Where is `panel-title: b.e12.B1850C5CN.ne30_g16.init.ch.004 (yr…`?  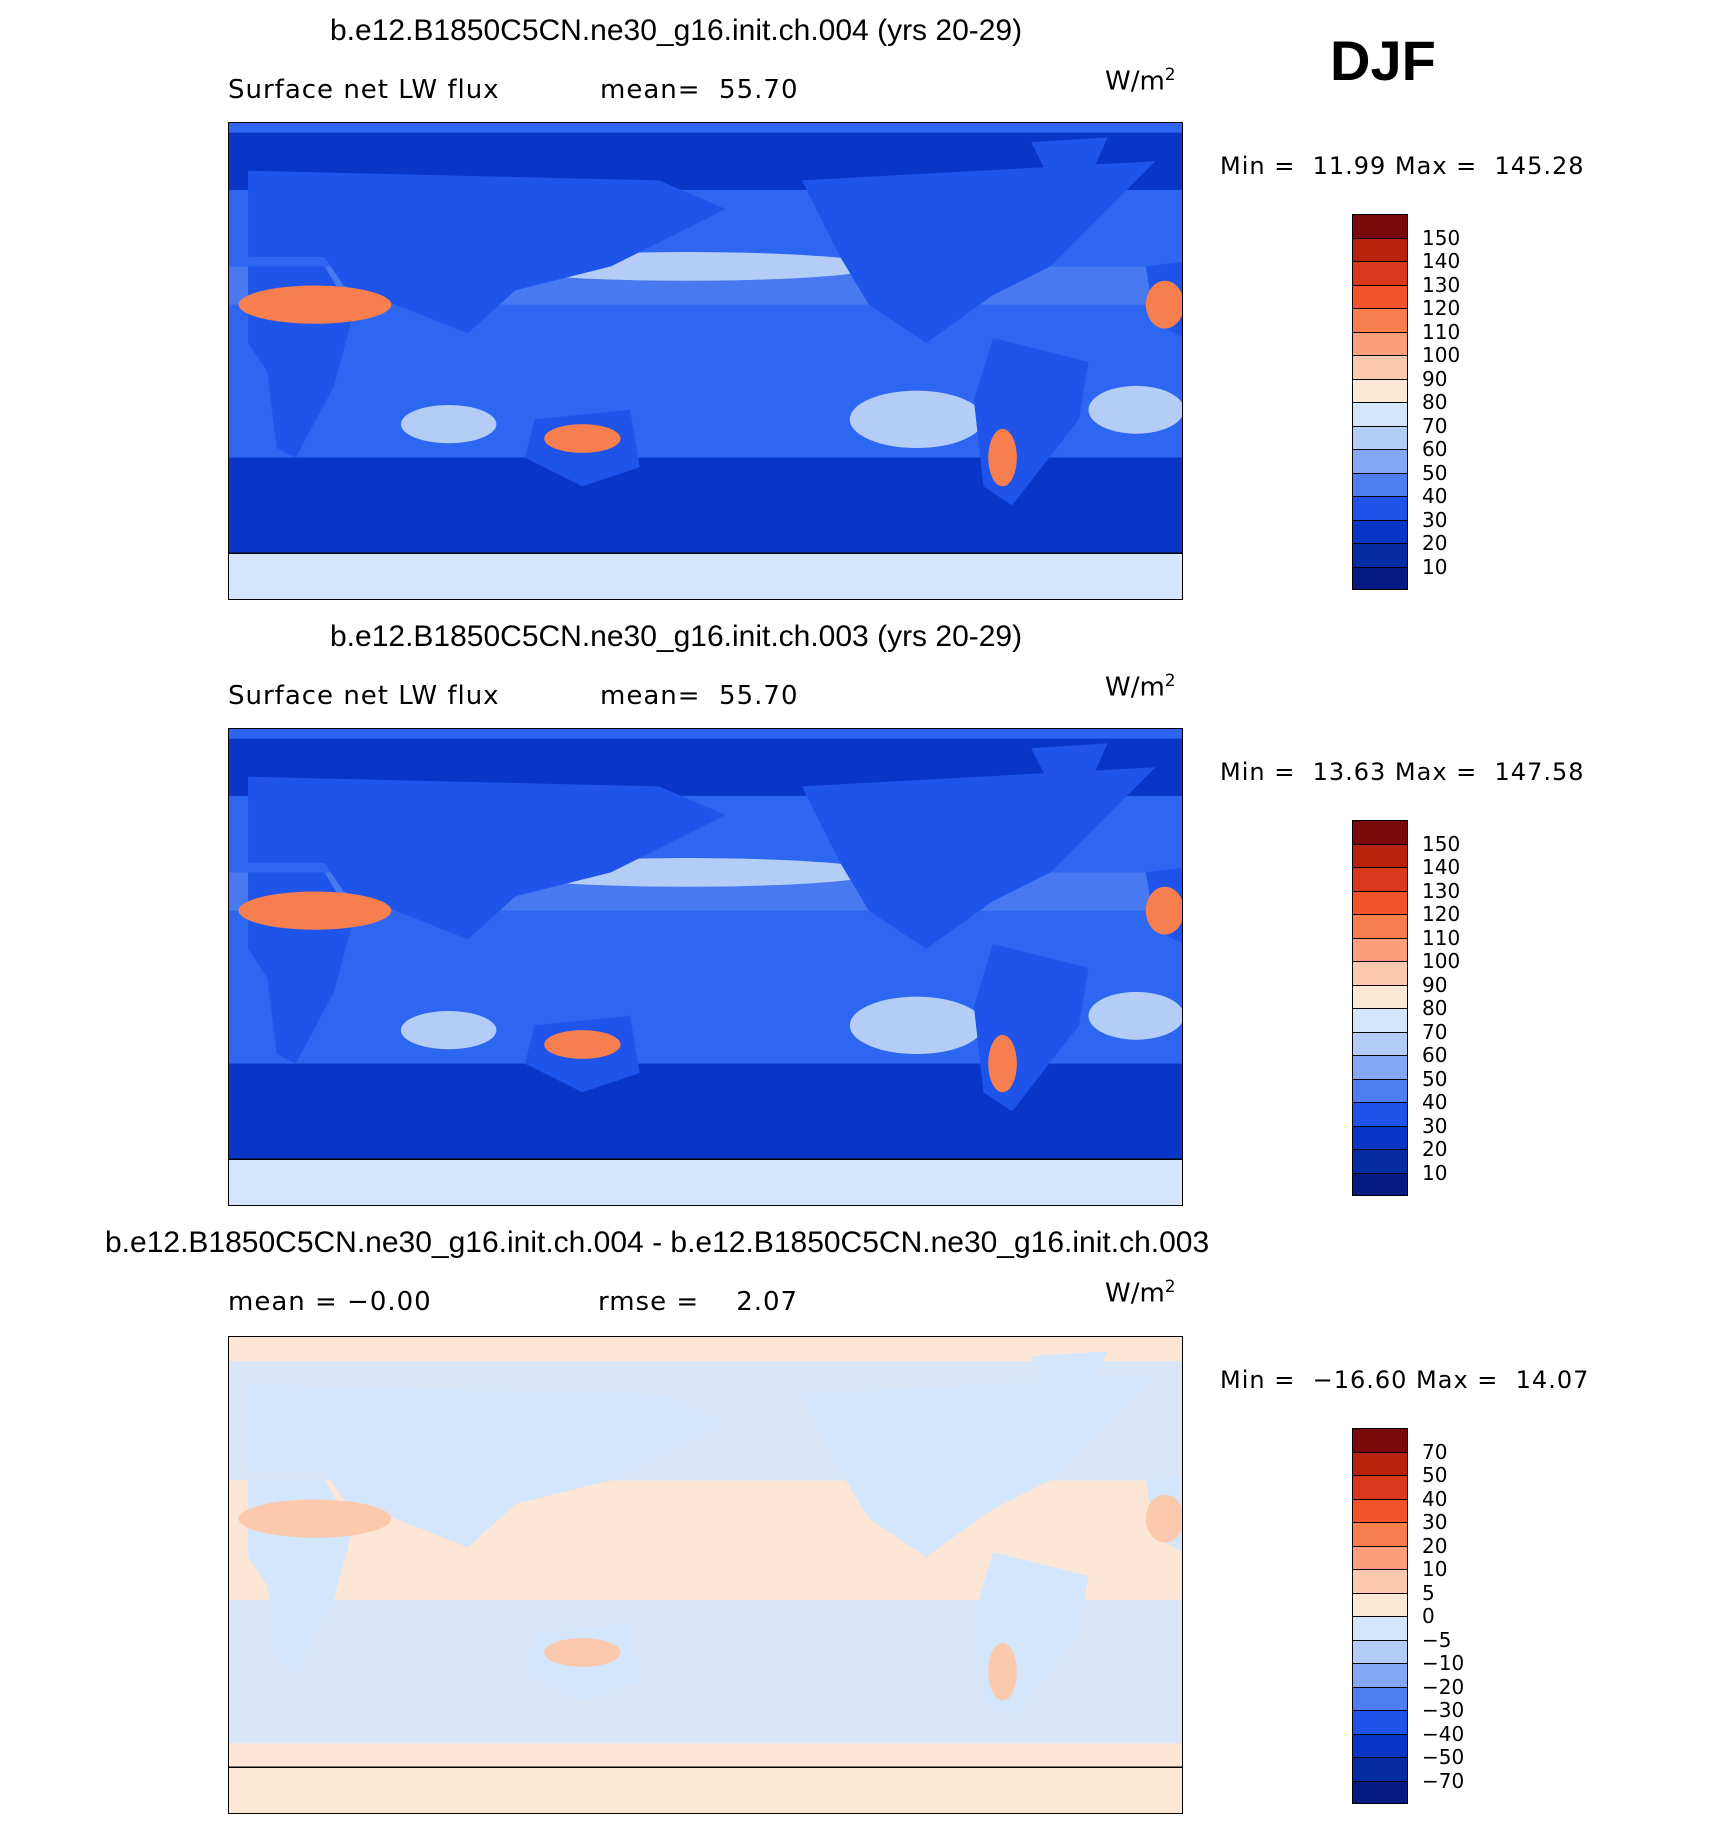
panel-title: b.e12.B1850C5CN.ne30_g16.init.ch.004 (yr… is located at coordinates (676, 30).